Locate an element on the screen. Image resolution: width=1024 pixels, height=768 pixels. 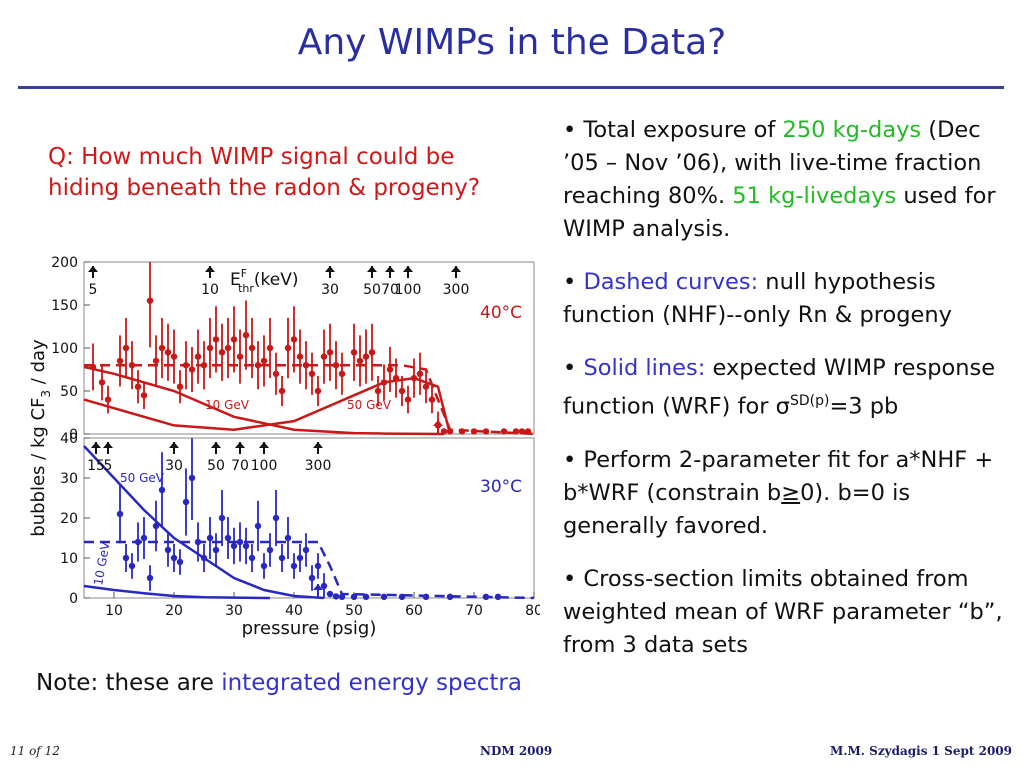
x-tick-label: 70 is located at coordinates (474, 611).